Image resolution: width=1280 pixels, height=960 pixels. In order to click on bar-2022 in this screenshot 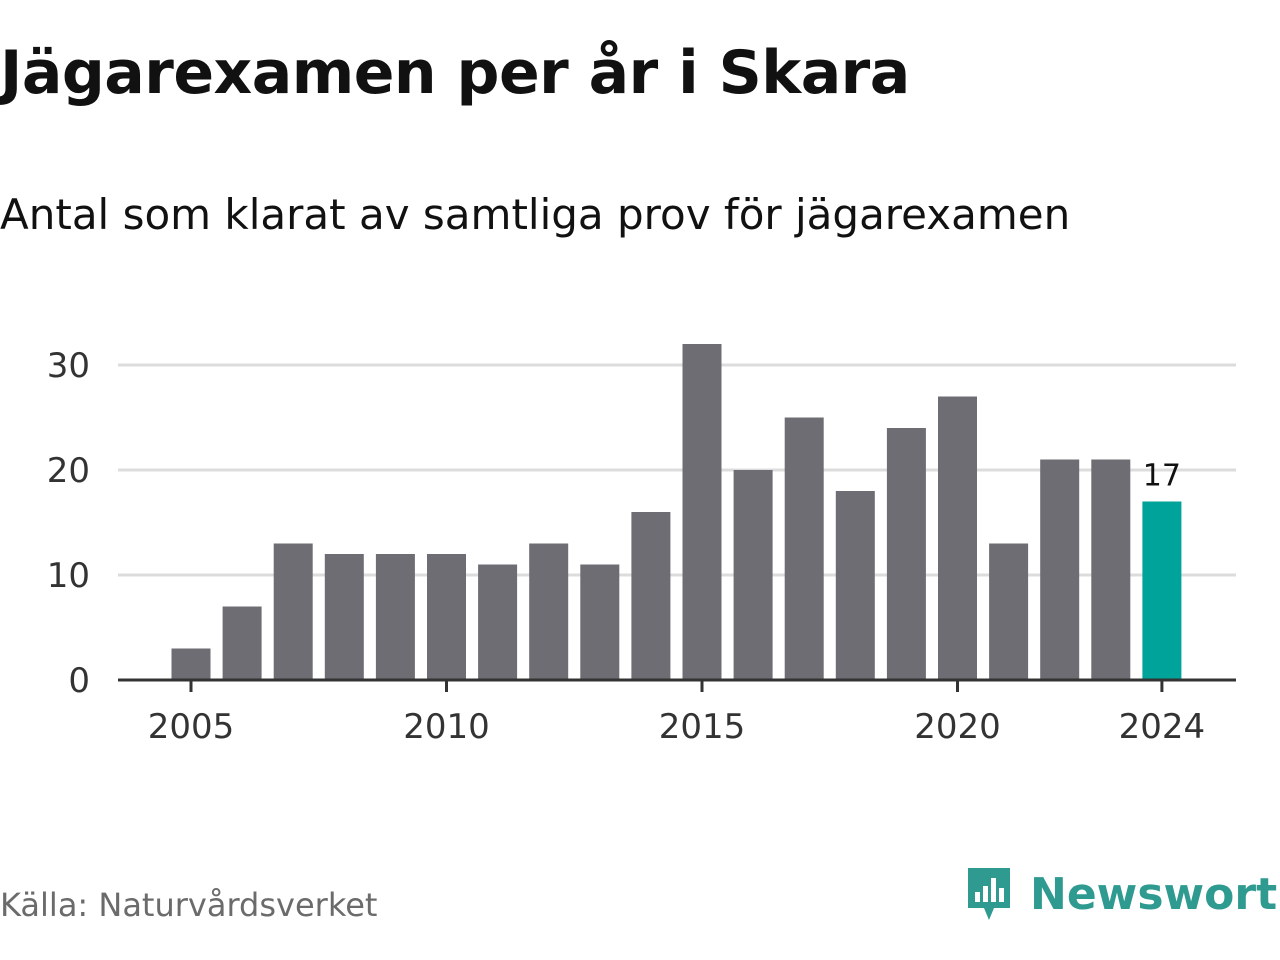, I will do `click(1060, 569)`.